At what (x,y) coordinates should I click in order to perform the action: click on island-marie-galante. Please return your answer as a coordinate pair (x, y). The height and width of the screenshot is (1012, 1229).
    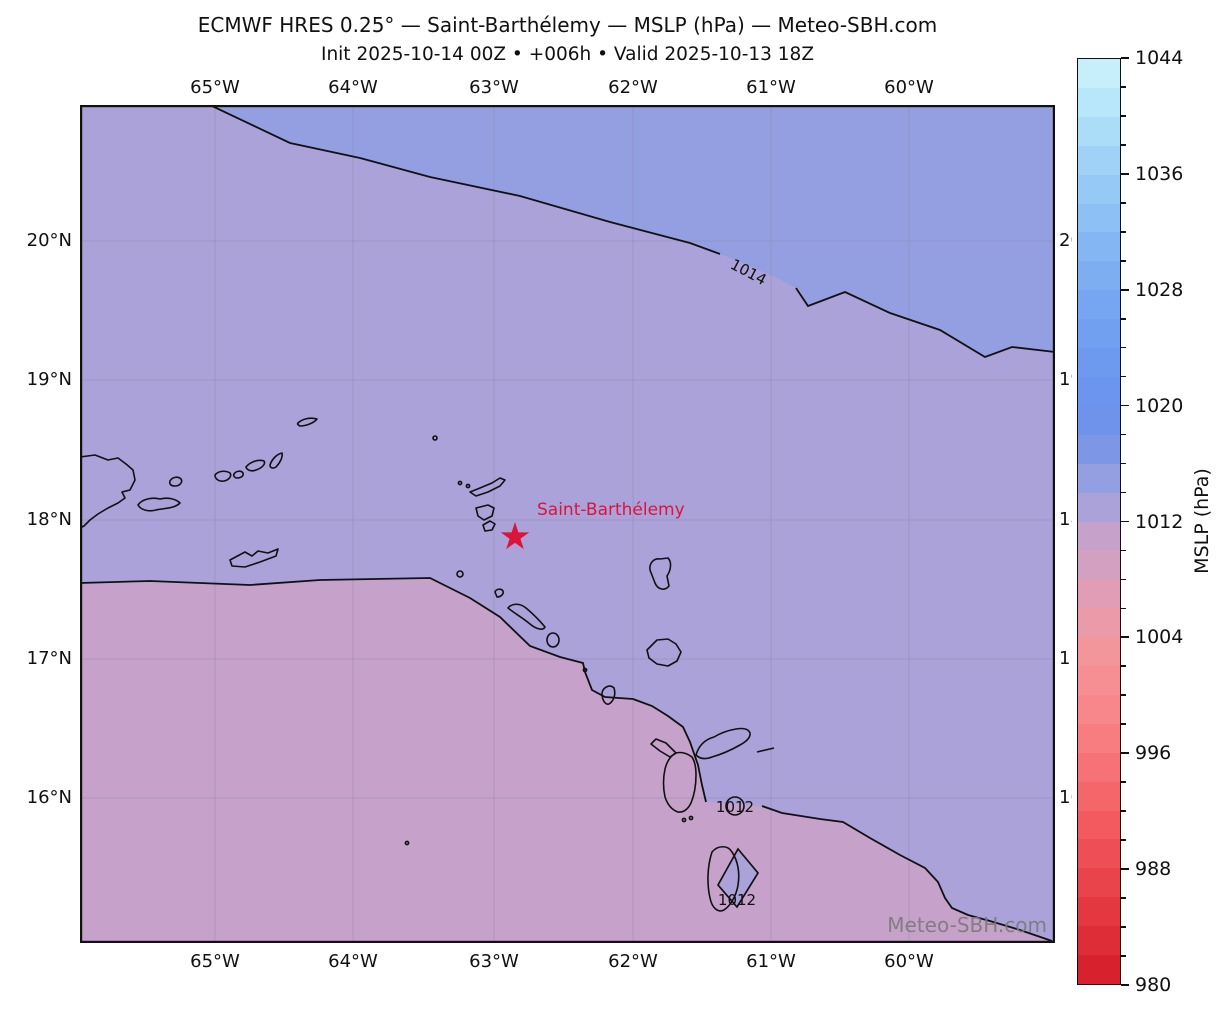
    Looking at the image, I should click on (735, 806).